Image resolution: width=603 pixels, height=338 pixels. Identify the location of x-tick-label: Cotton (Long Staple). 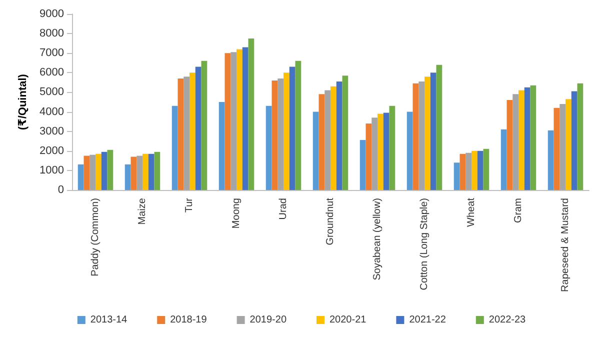
(424, 244).